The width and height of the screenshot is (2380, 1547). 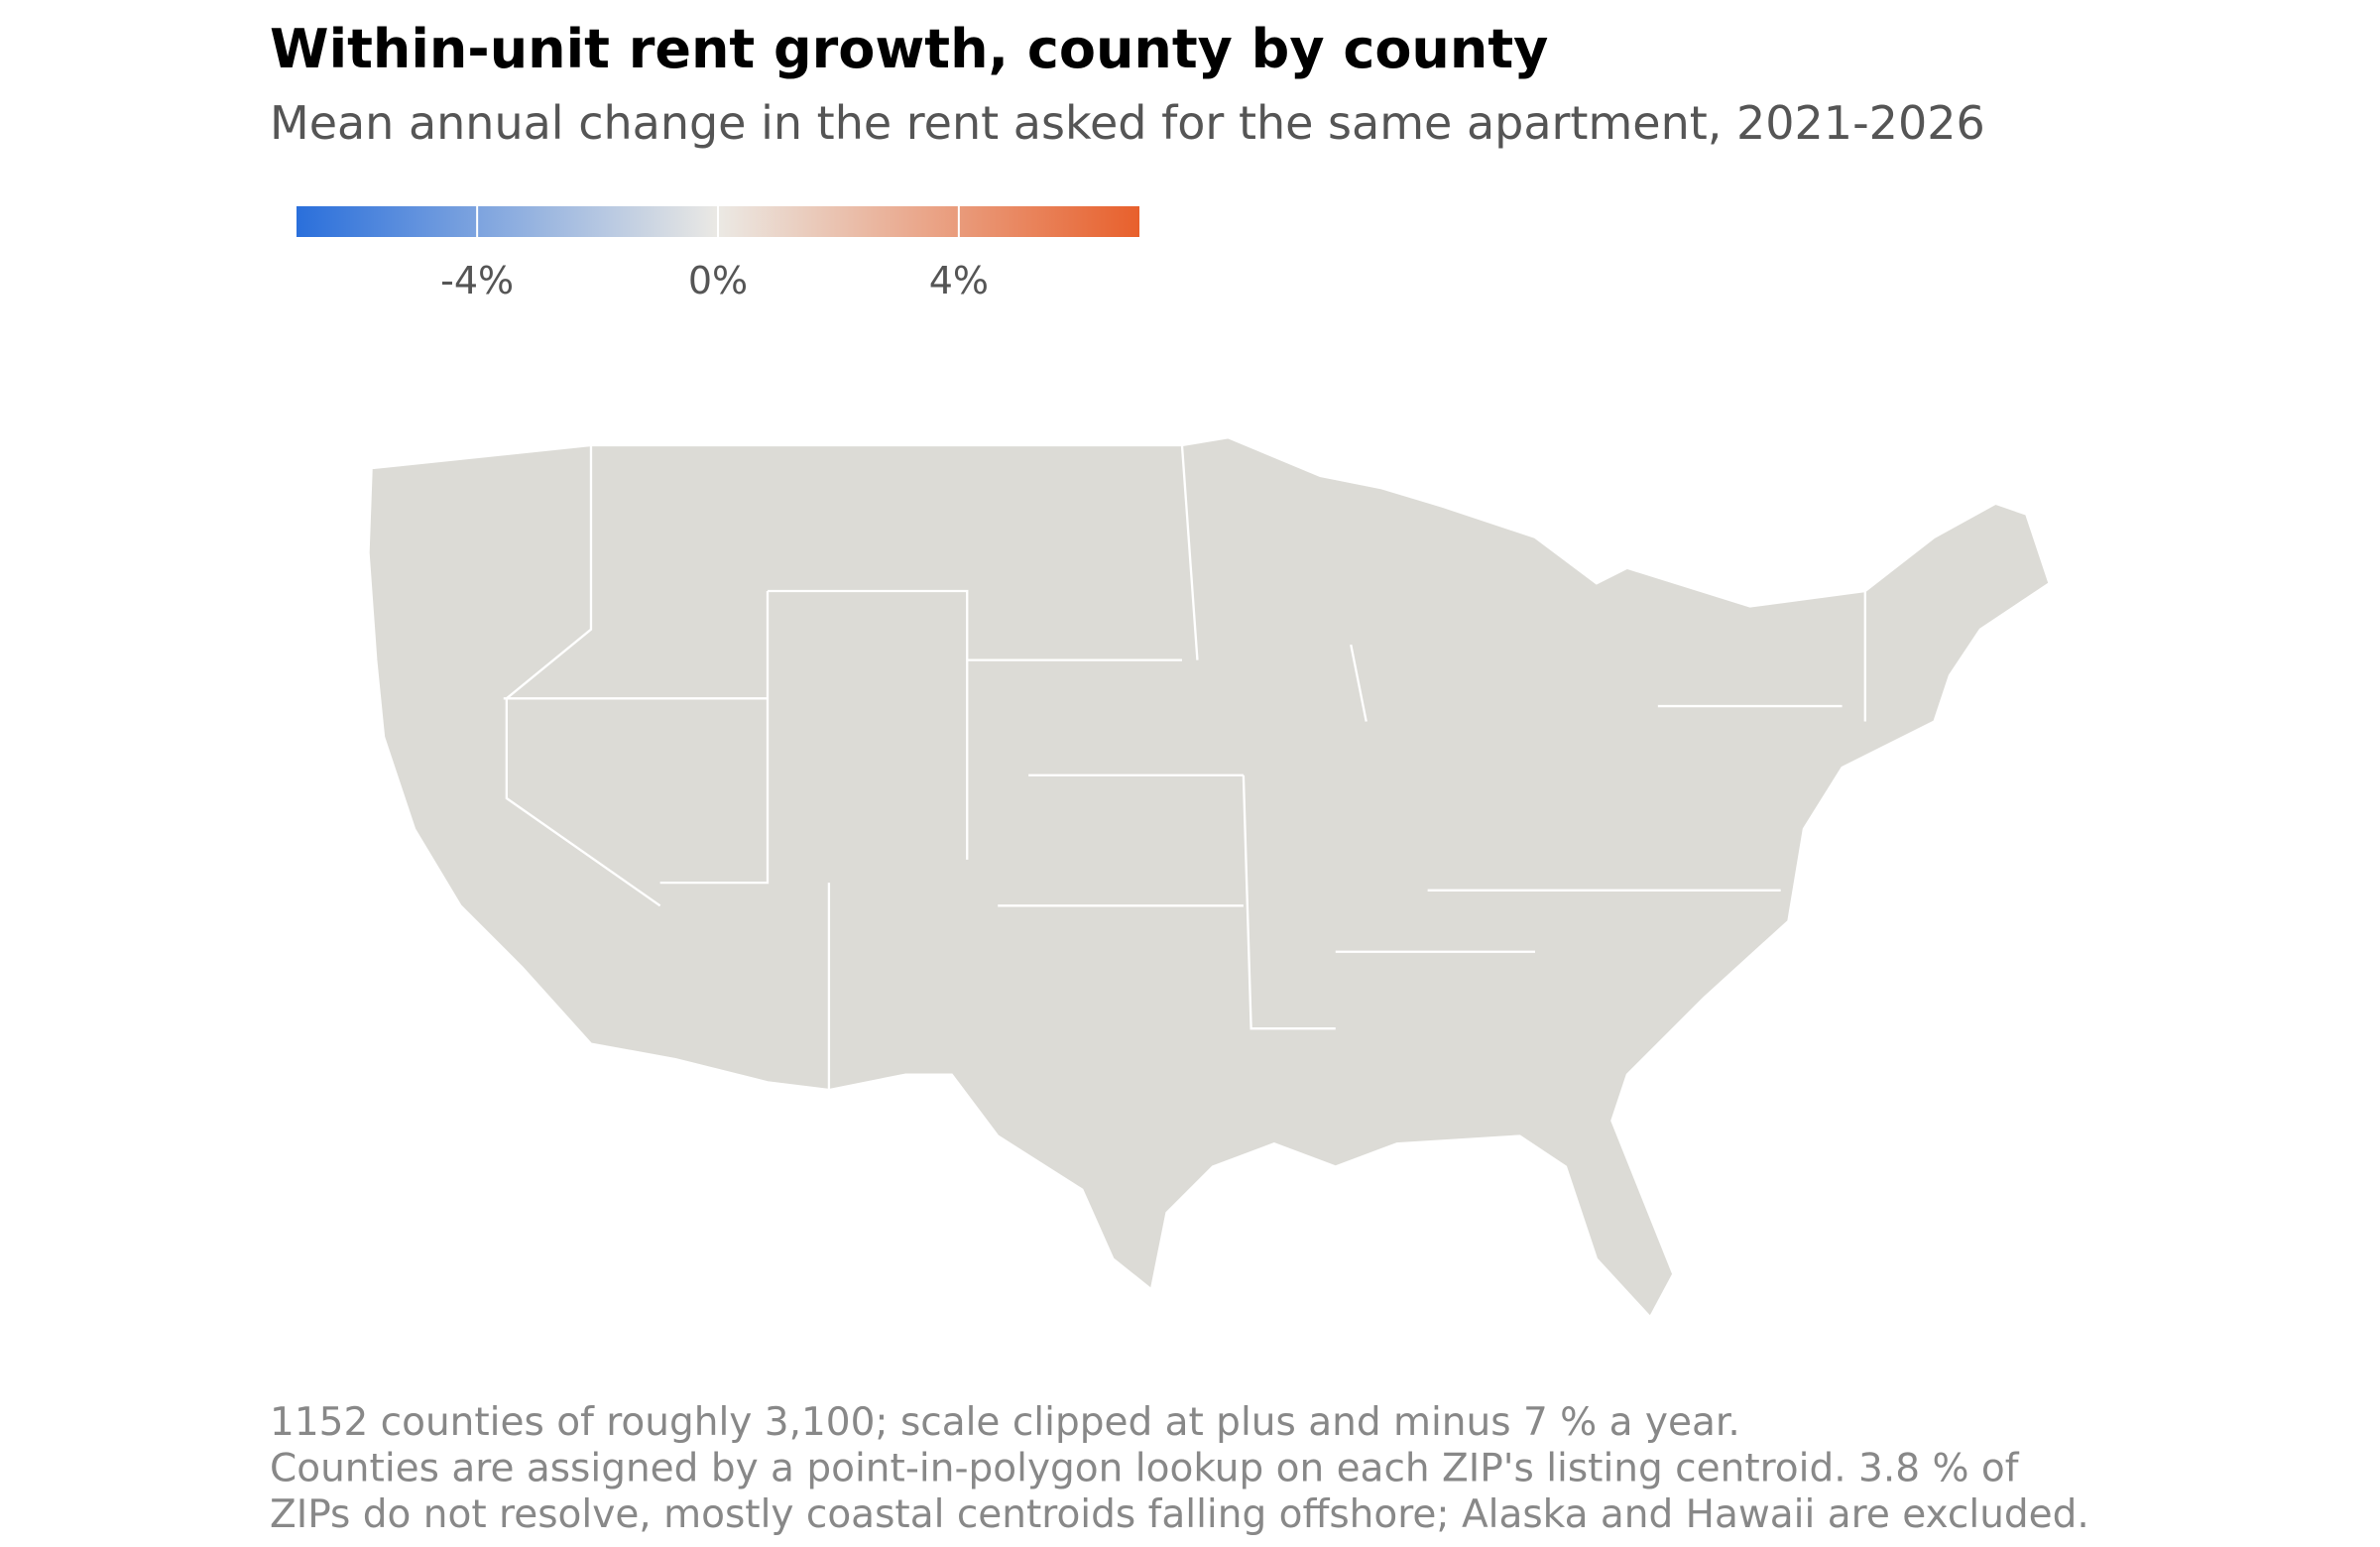 I want to click on colorbar-tick-label: 0%, so click(x=718, y=280).